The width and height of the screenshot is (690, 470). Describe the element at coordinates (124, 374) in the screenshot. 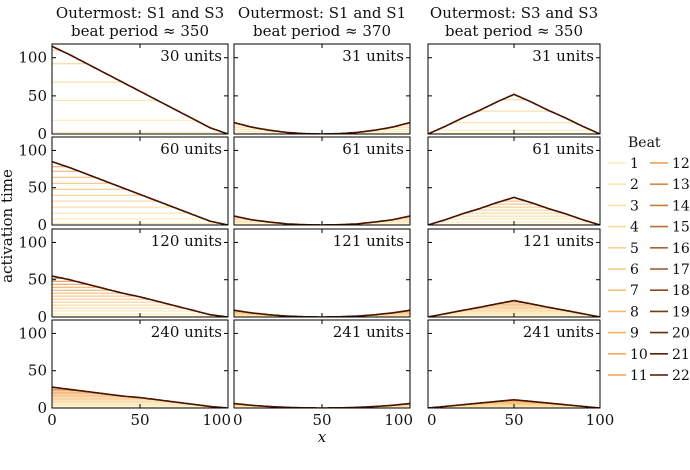

I see `panel-c1-r4: 240 units 0 50 100 0 50 100` at that location.